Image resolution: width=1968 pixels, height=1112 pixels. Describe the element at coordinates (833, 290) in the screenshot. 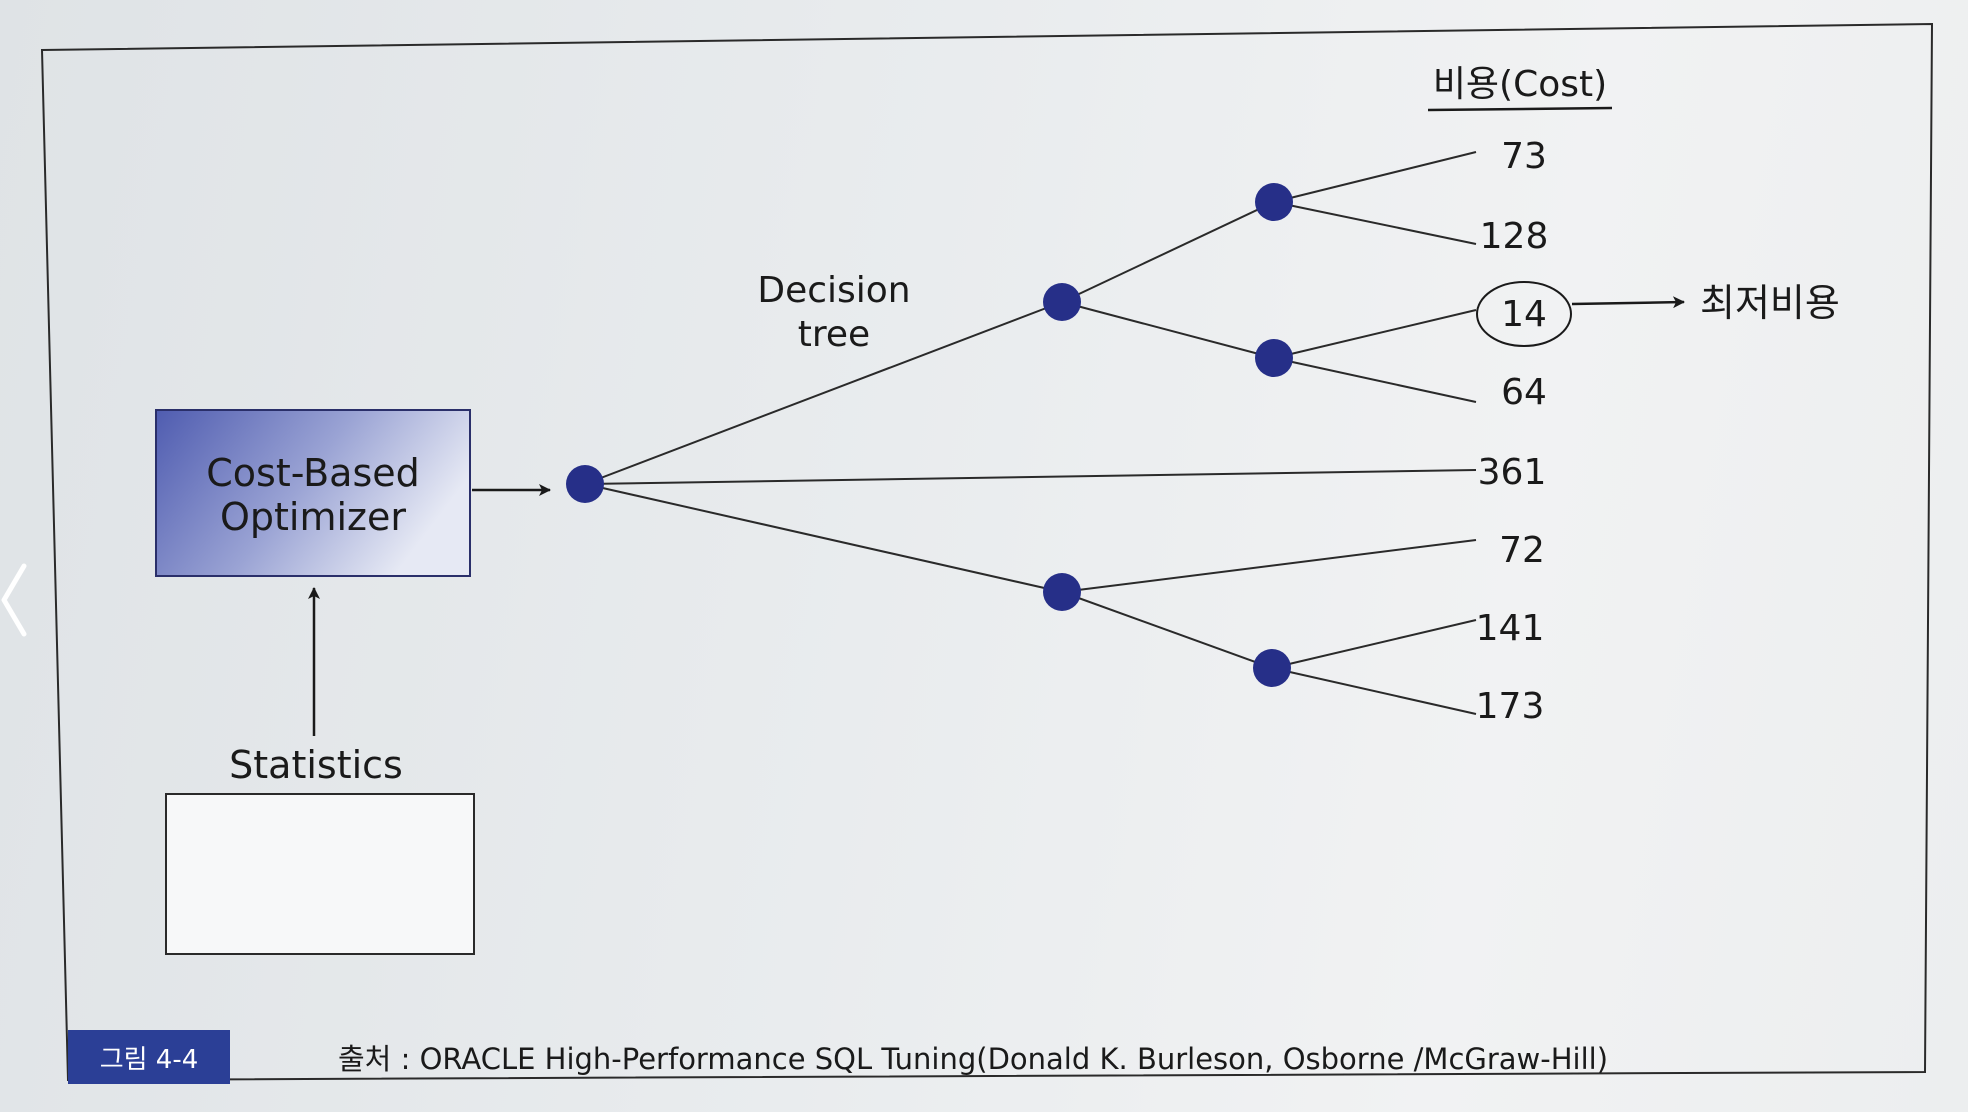

I see `decision-tree-label-line1: Decision` at that location.